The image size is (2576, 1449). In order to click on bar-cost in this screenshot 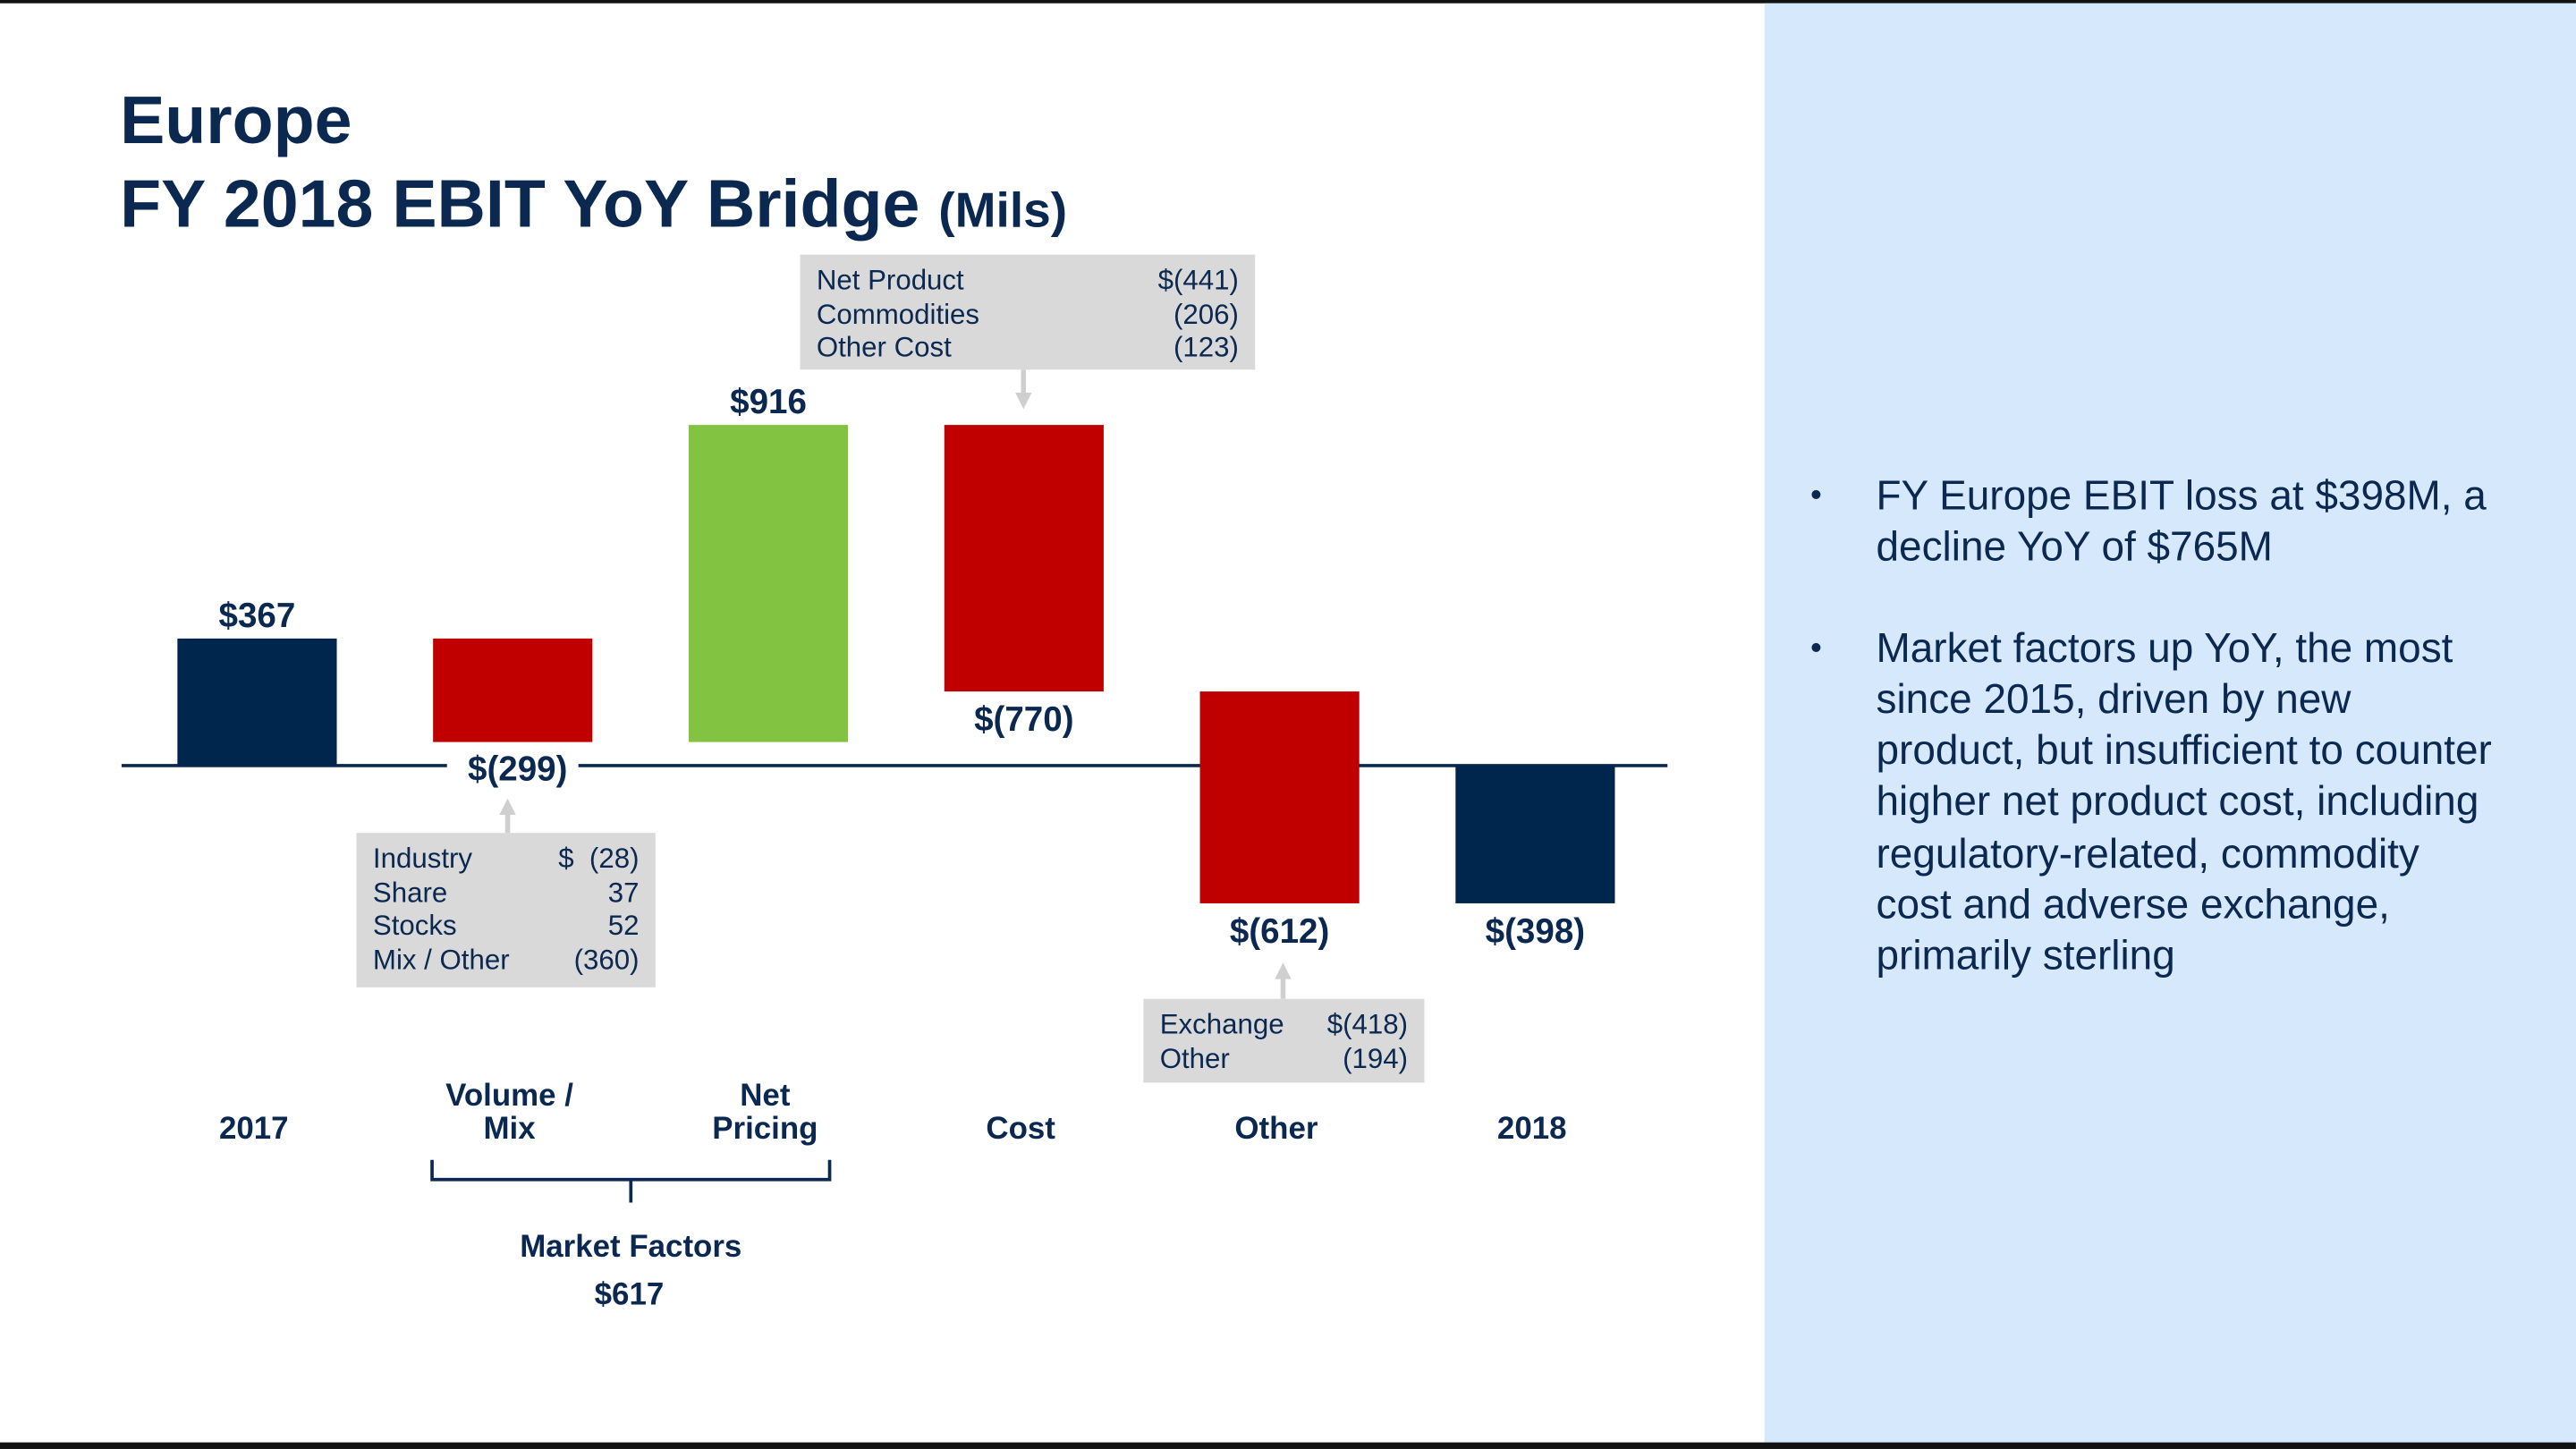, I will do `click(1024, 558)`.